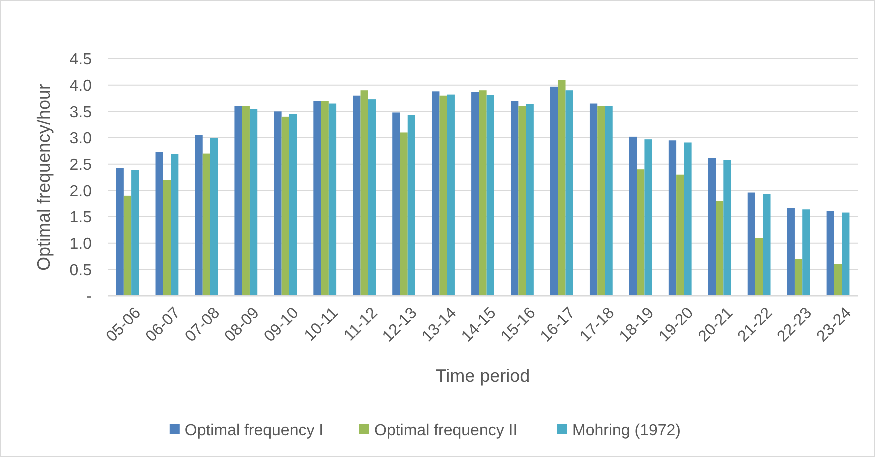  Describe the element at coordinates (89, 297) in the screenshot. I see `y-tick-label: -` at that location.